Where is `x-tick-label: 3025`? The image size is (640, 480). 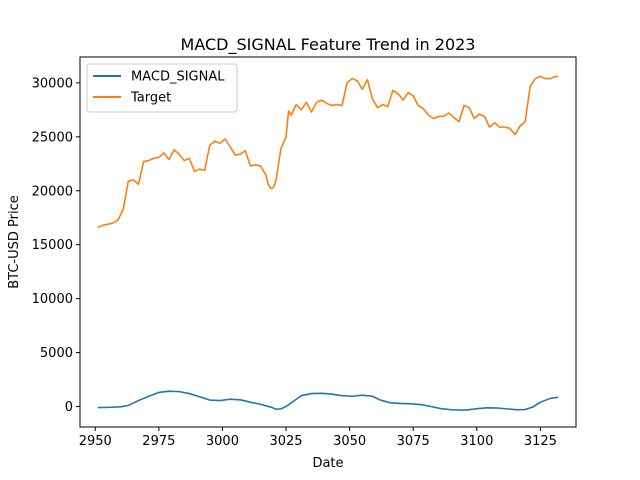
x-tick-label: 3025 is located at coordinates (285, 441).